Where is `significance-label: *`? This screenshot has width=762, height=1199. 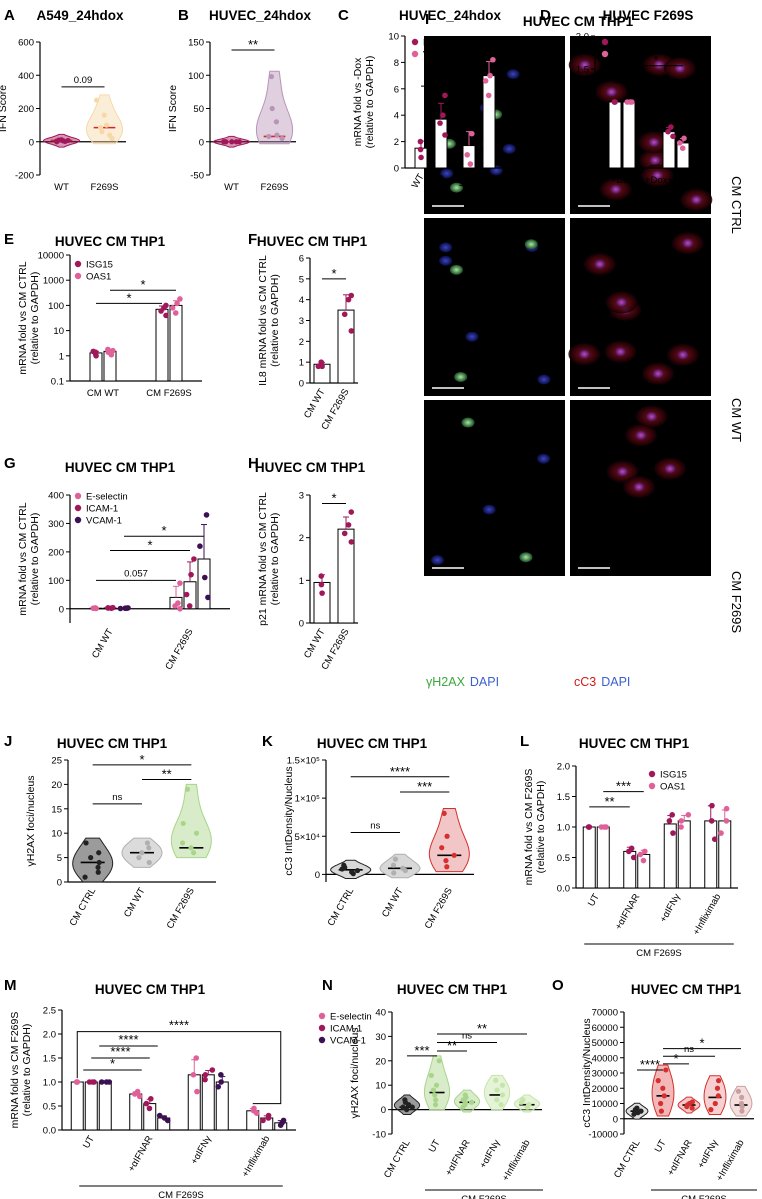
significance-label: * is located at coordinates (478, 41).